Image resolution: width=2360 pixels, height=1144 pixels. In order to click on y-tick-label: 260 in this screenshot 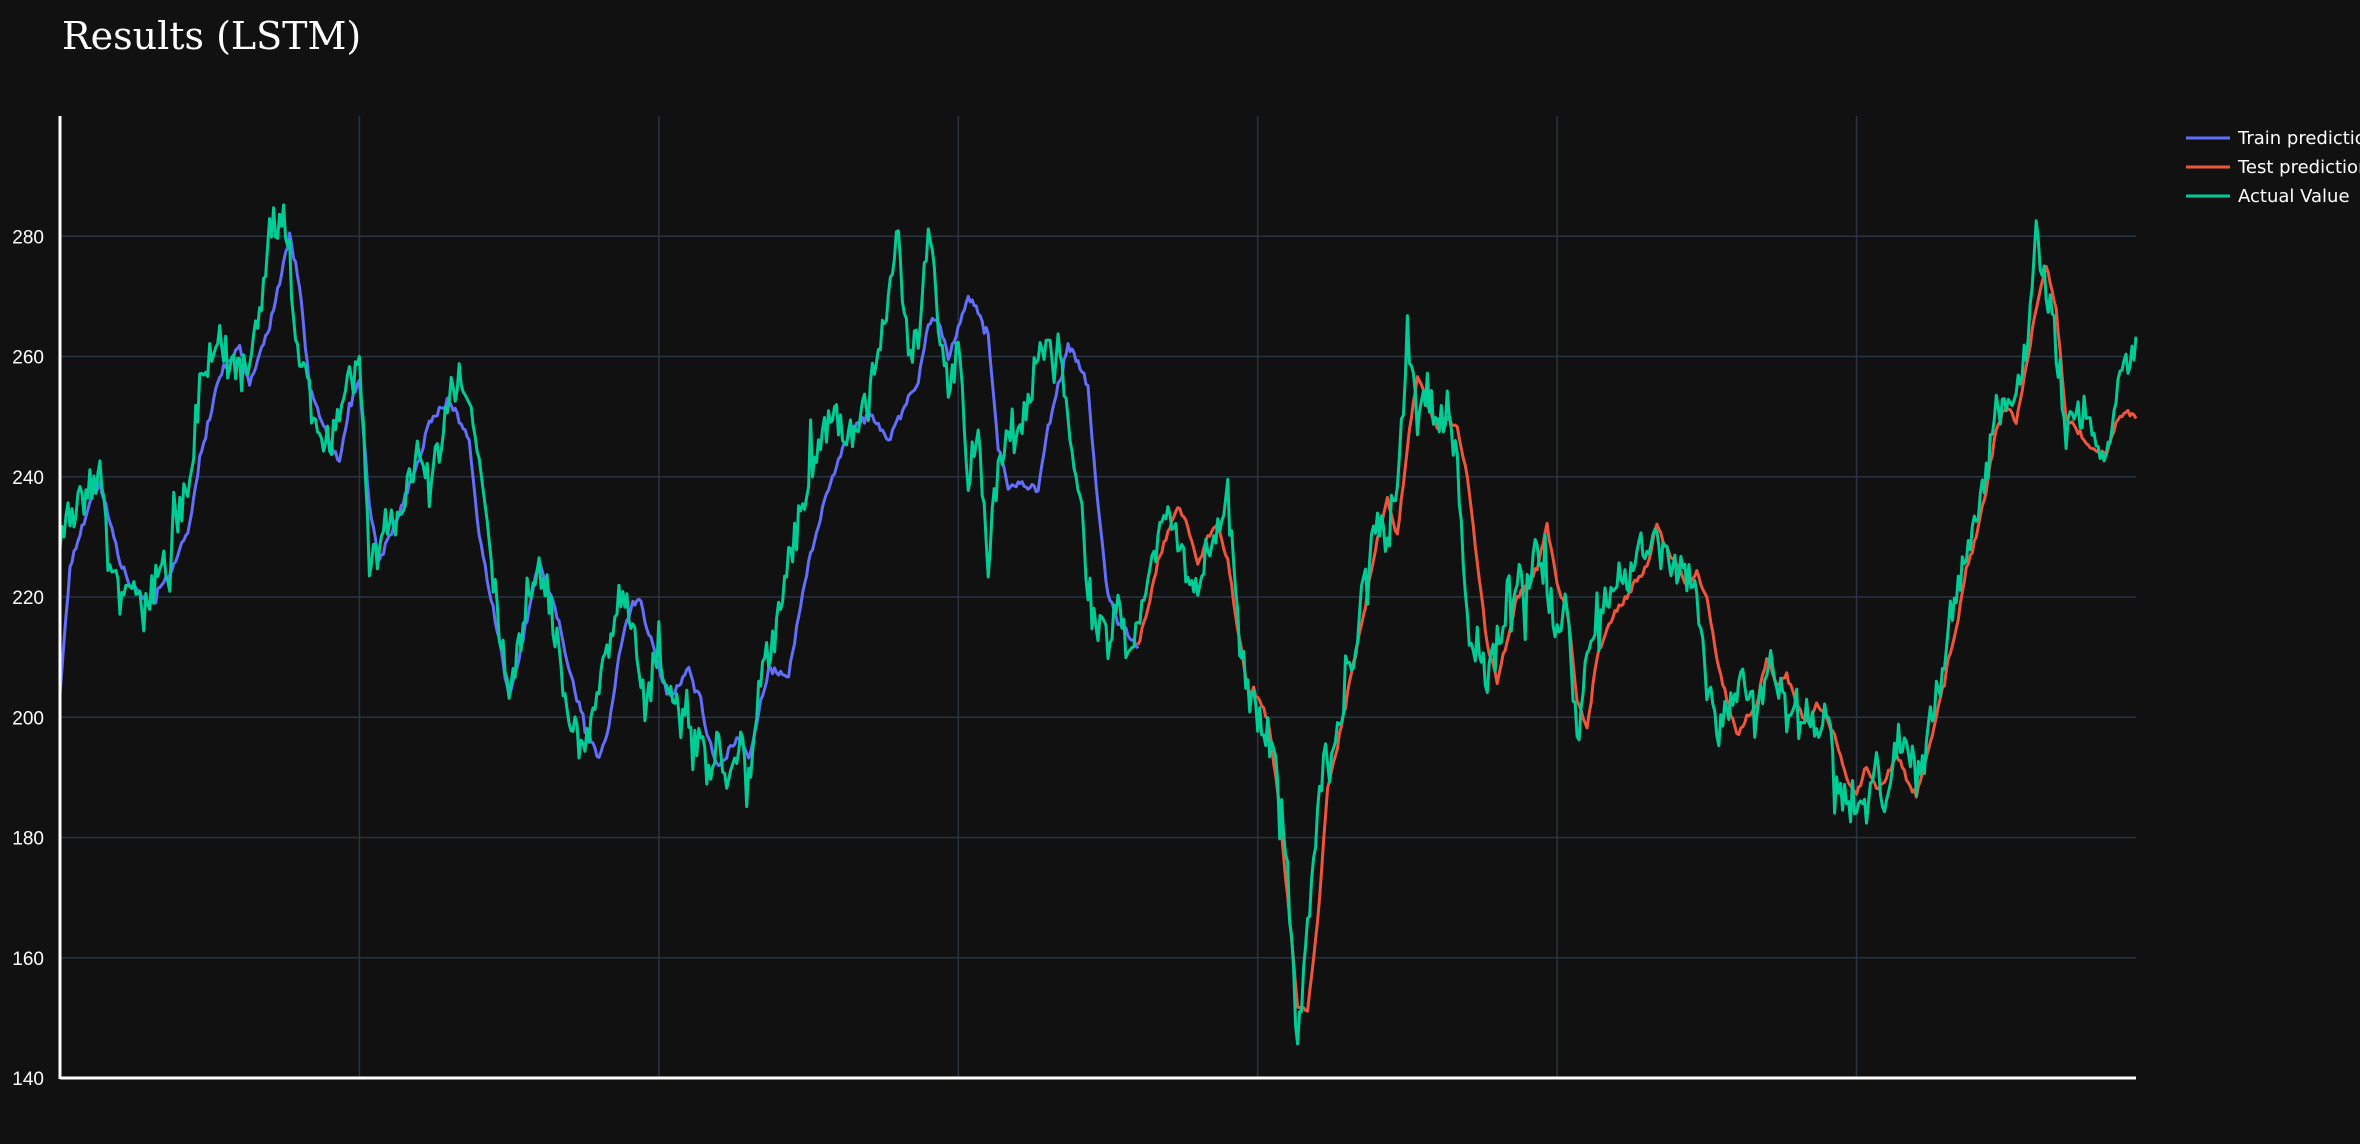, I will do `click(28, 358)`.